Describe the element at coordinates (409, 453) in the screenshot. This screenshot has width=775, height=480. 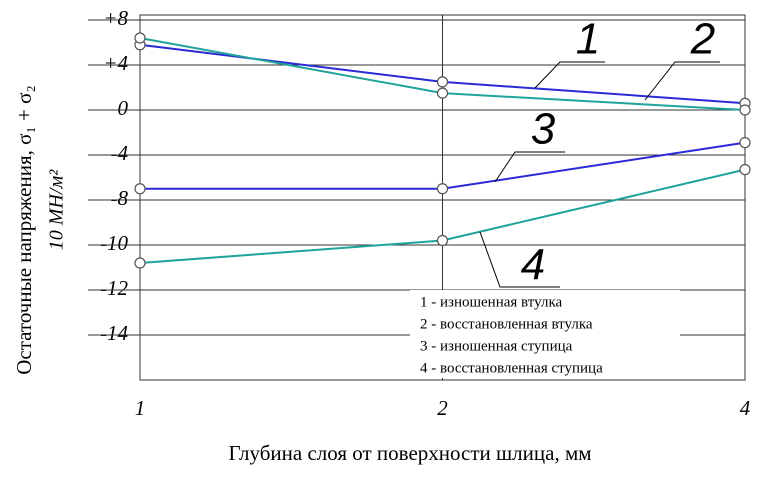
I see `x-axis-title: Глубина слоя от поверхности шлица, мм` at that location.